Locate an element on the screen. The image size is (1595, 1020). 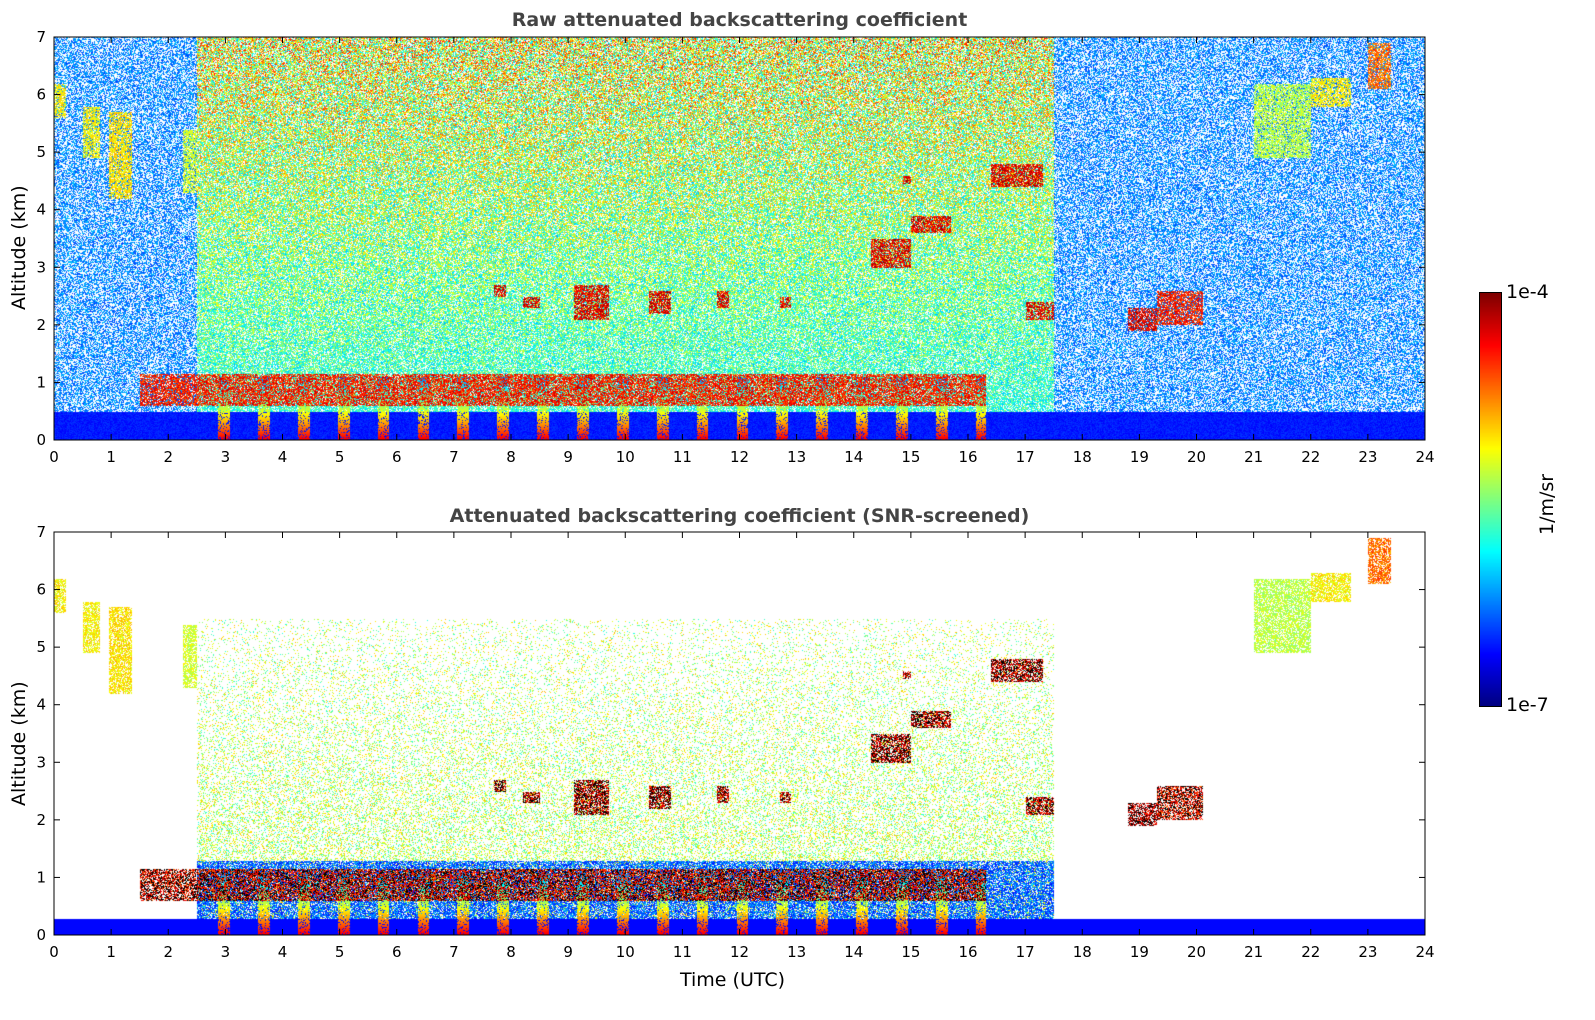
y-axis-label-screened: Altitude (km) is located at coordinates (19, 743).